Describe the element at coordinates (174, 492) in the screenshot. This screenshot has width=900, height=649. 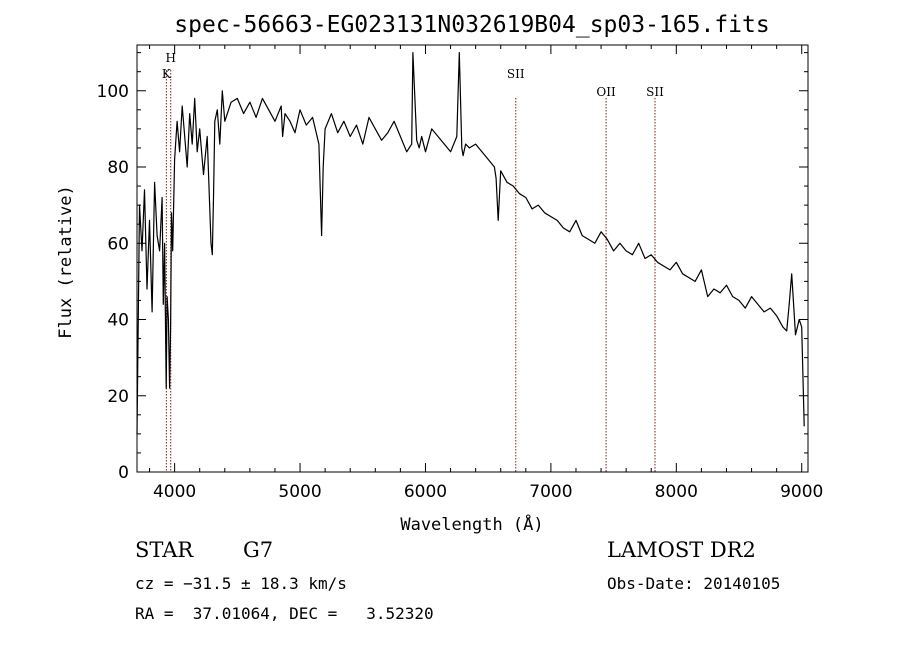
I see `x-tick-label: 4000` at that location.